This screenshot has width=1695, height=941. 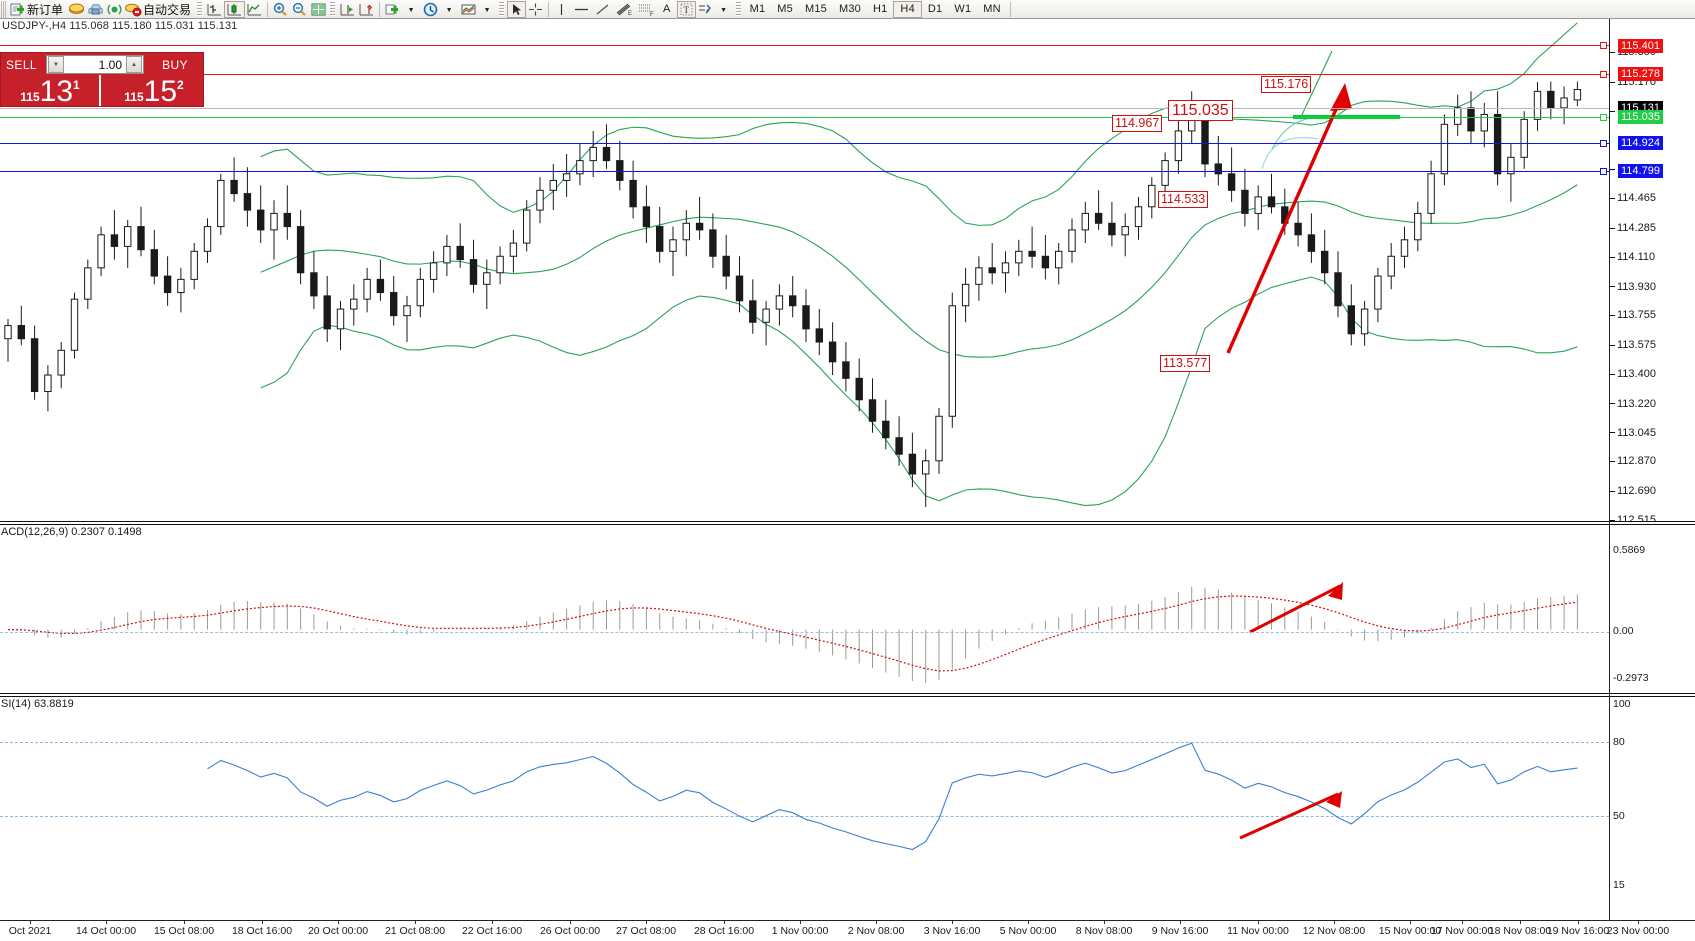 What do you see at coordinates (880, 9) in the screenshot?
I see `timeframe-h1: H1` at bounding box center [880, 9].